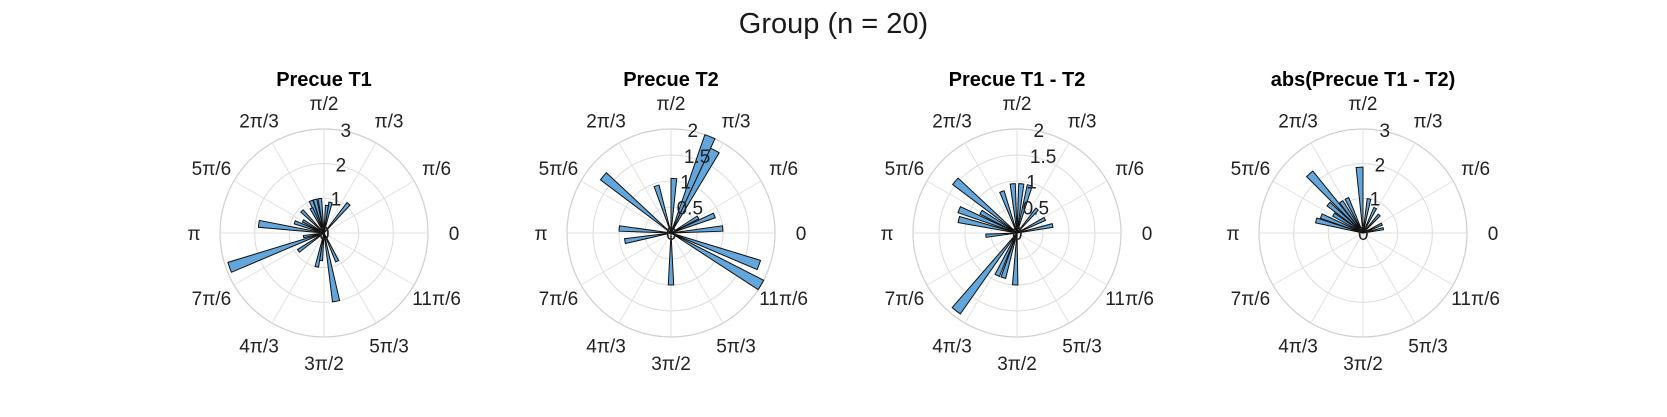 This screenshot has height=417, width=1667. Describe the element at coordinates (905, 299) in the screenshot. I see `theta-tick-label: 7π/6` at that location.